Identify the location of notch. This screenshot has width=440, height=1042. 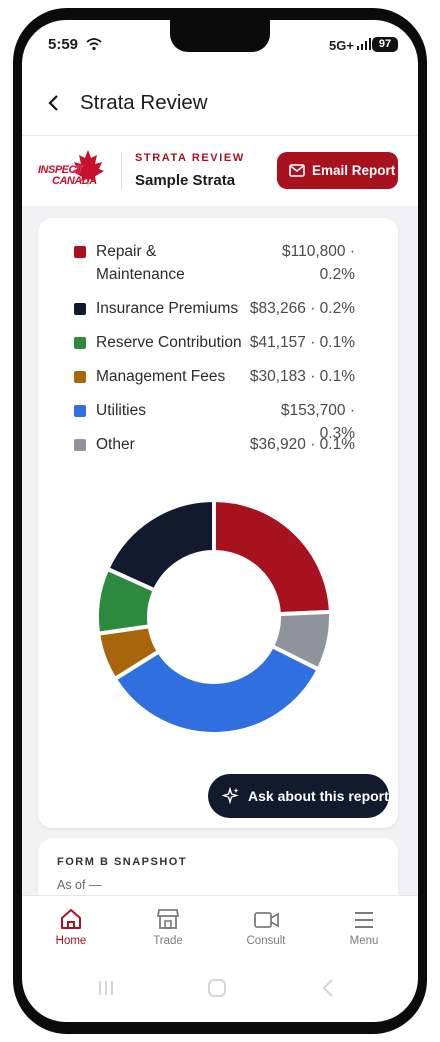
(220, 36).